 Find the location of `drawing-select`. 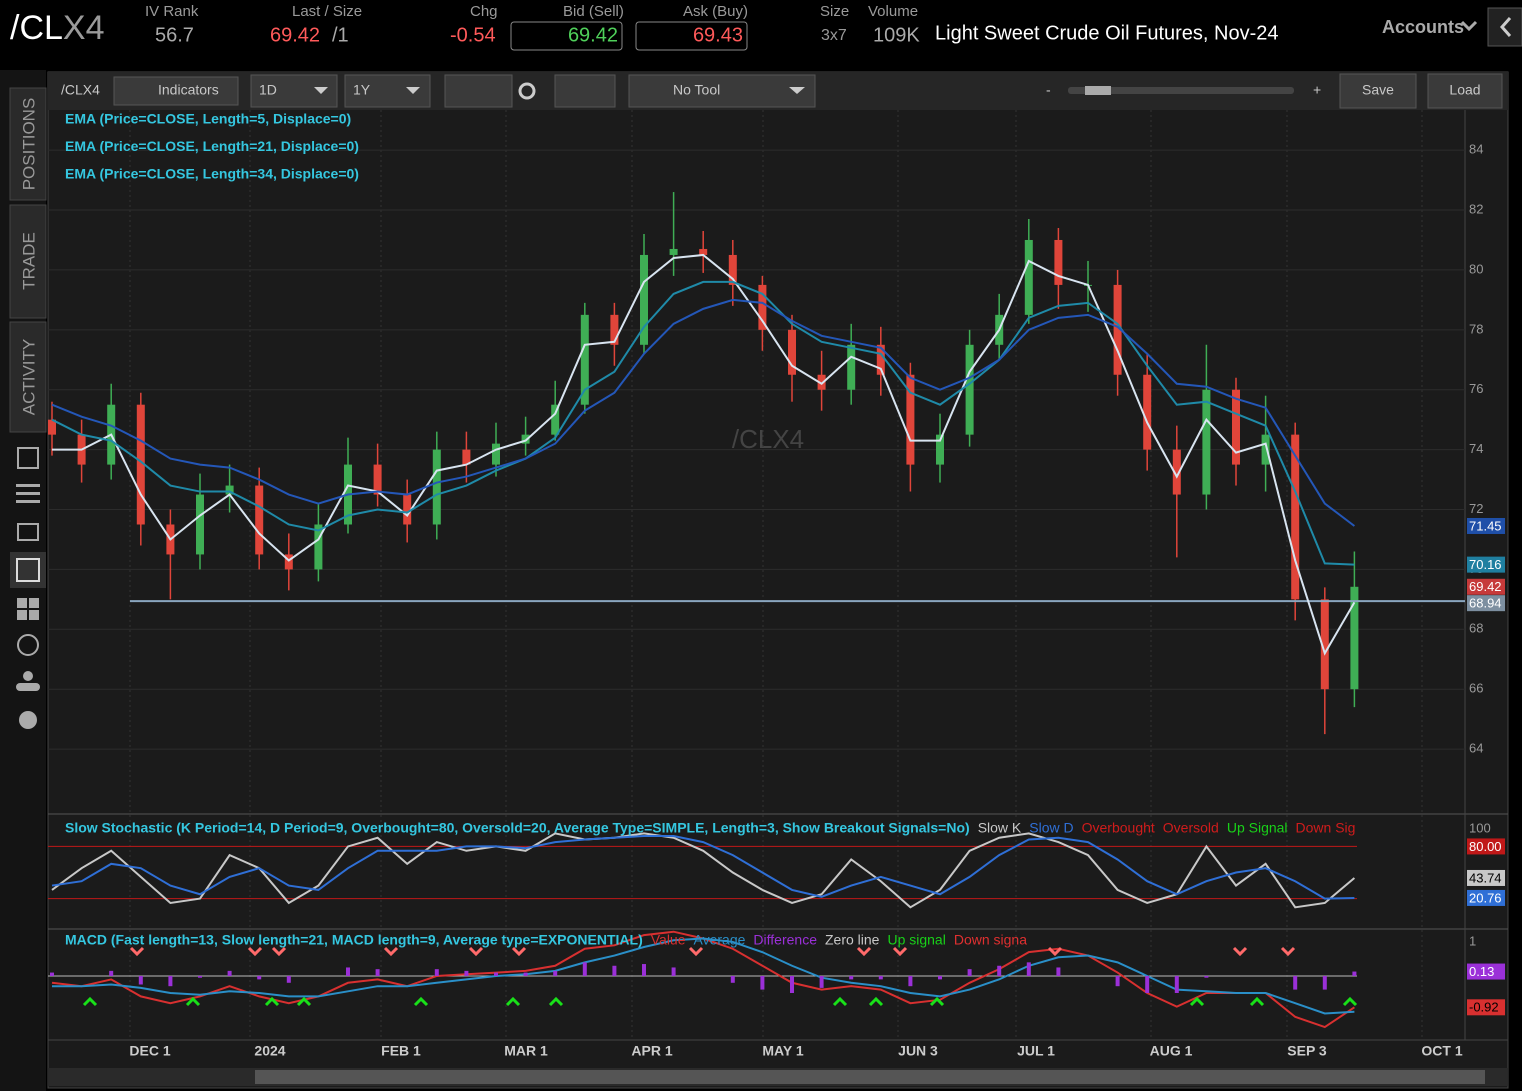

drawing-select is located at coordinates (585, 91).